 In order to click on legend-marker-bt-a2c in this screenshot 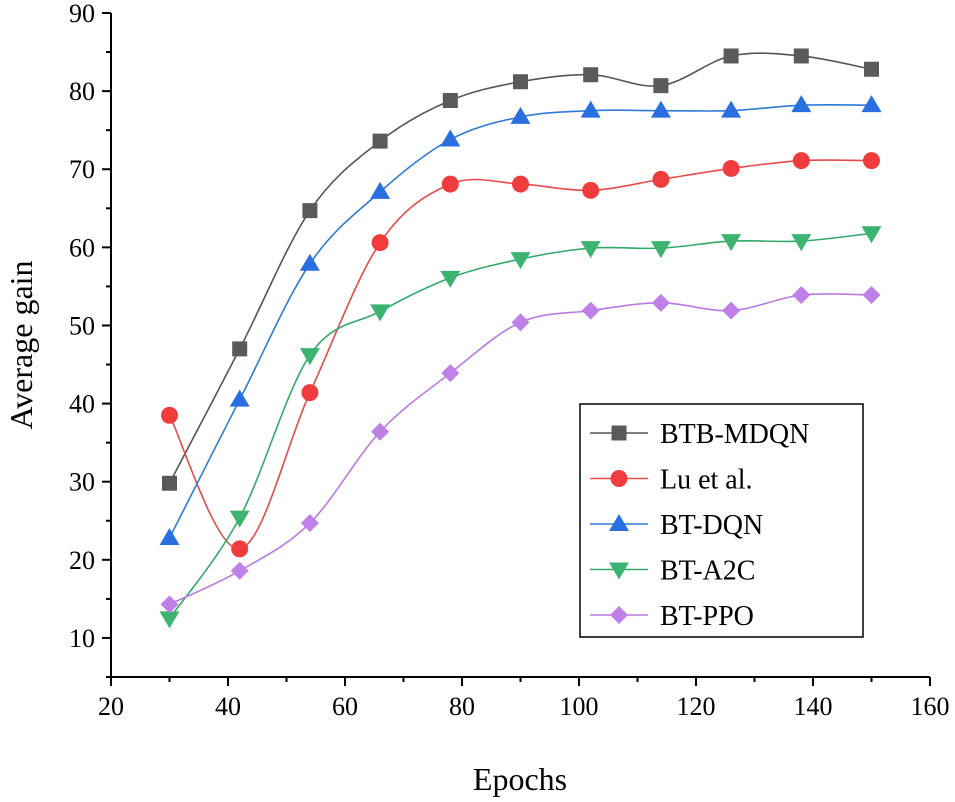, I will do `click(619, 571)`.